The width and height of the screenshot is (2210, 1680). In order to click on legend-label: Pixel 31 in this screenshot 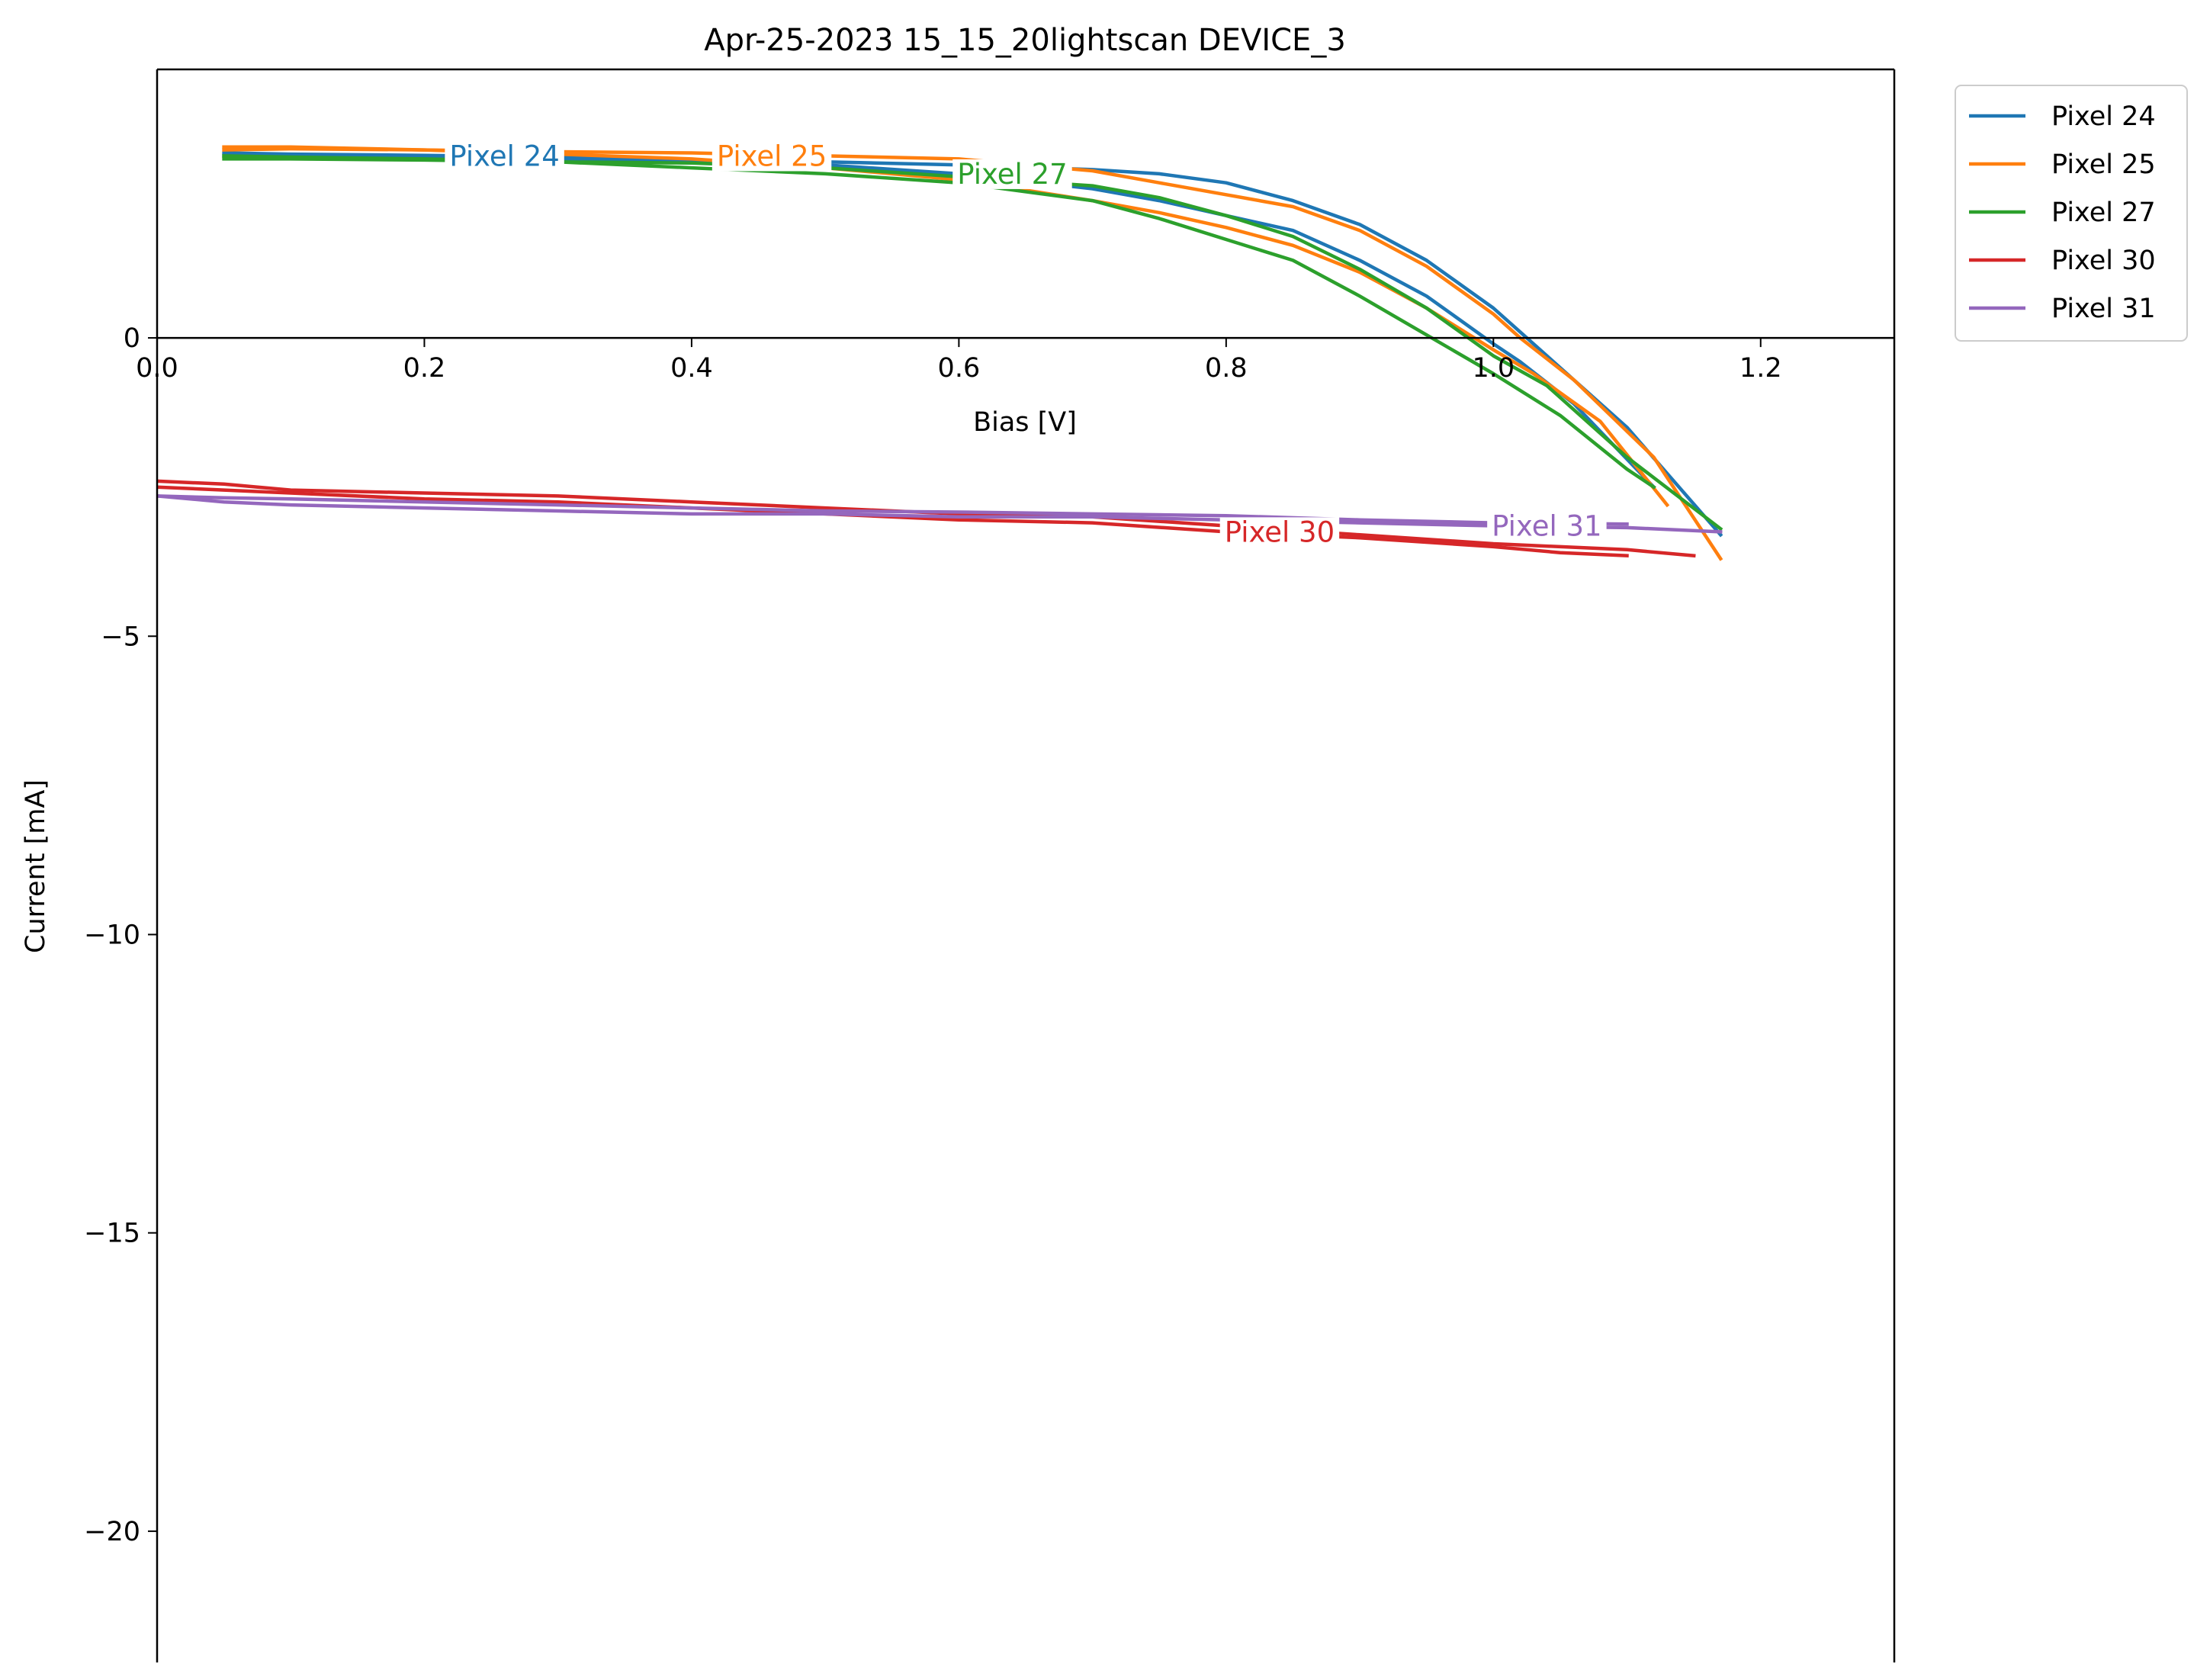, I will do `click(2103, 309)`.